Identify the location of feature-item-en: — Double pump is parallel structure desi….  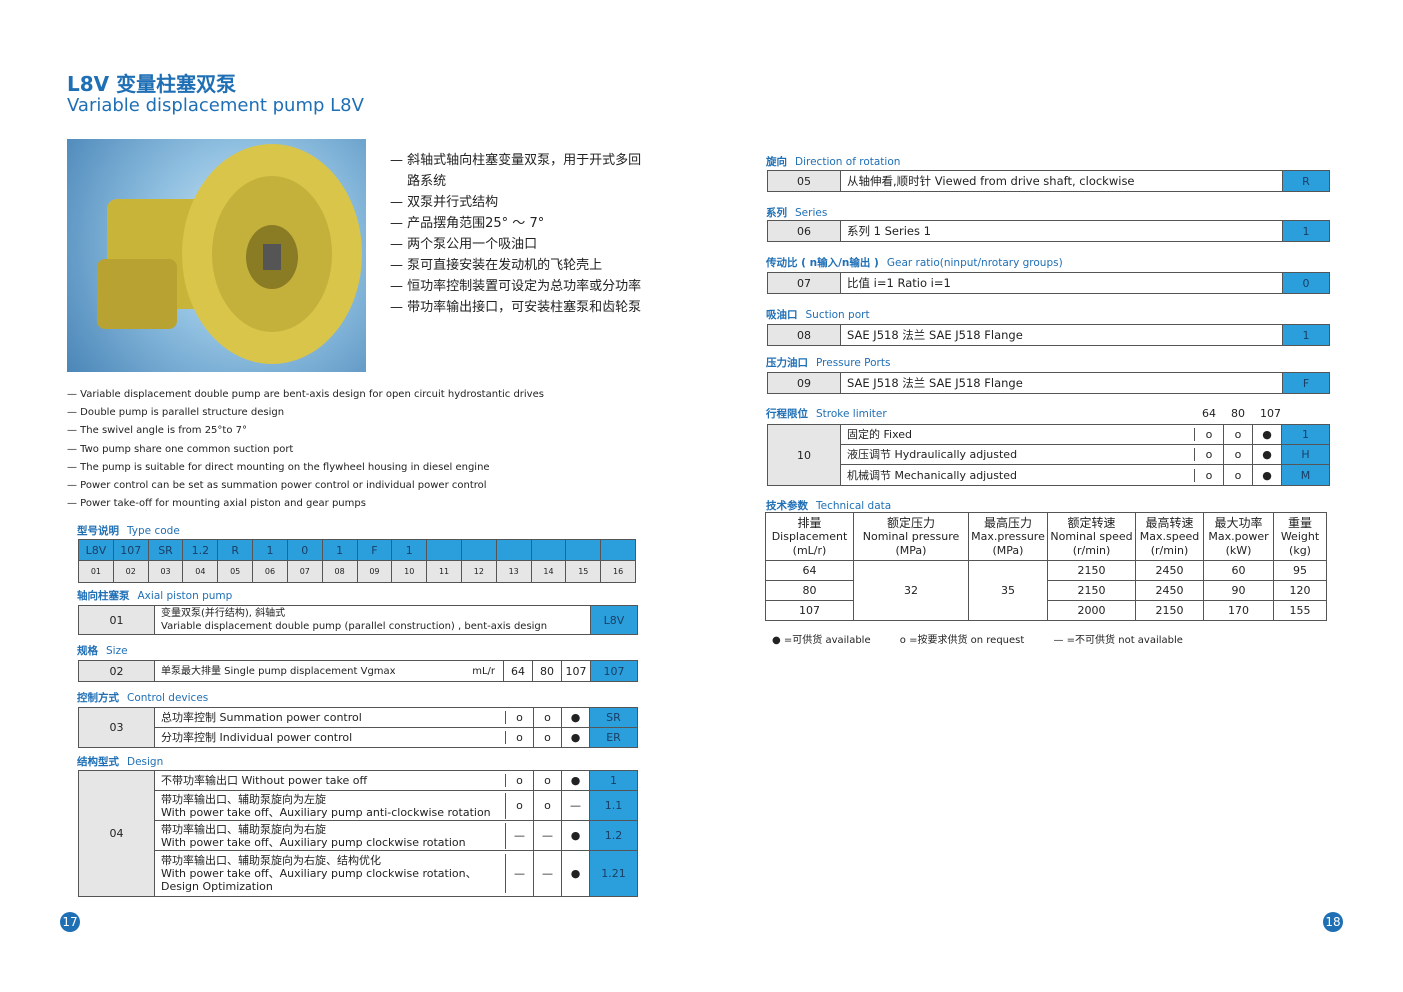
(176, 413).